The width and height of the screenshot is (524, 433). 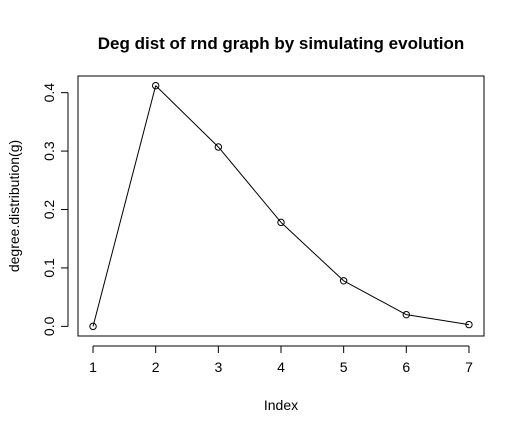 What do you see at coordinates (281, 367) in the screenshot?
I see `x-tick-label: 4` at bounding box center [281, 367].